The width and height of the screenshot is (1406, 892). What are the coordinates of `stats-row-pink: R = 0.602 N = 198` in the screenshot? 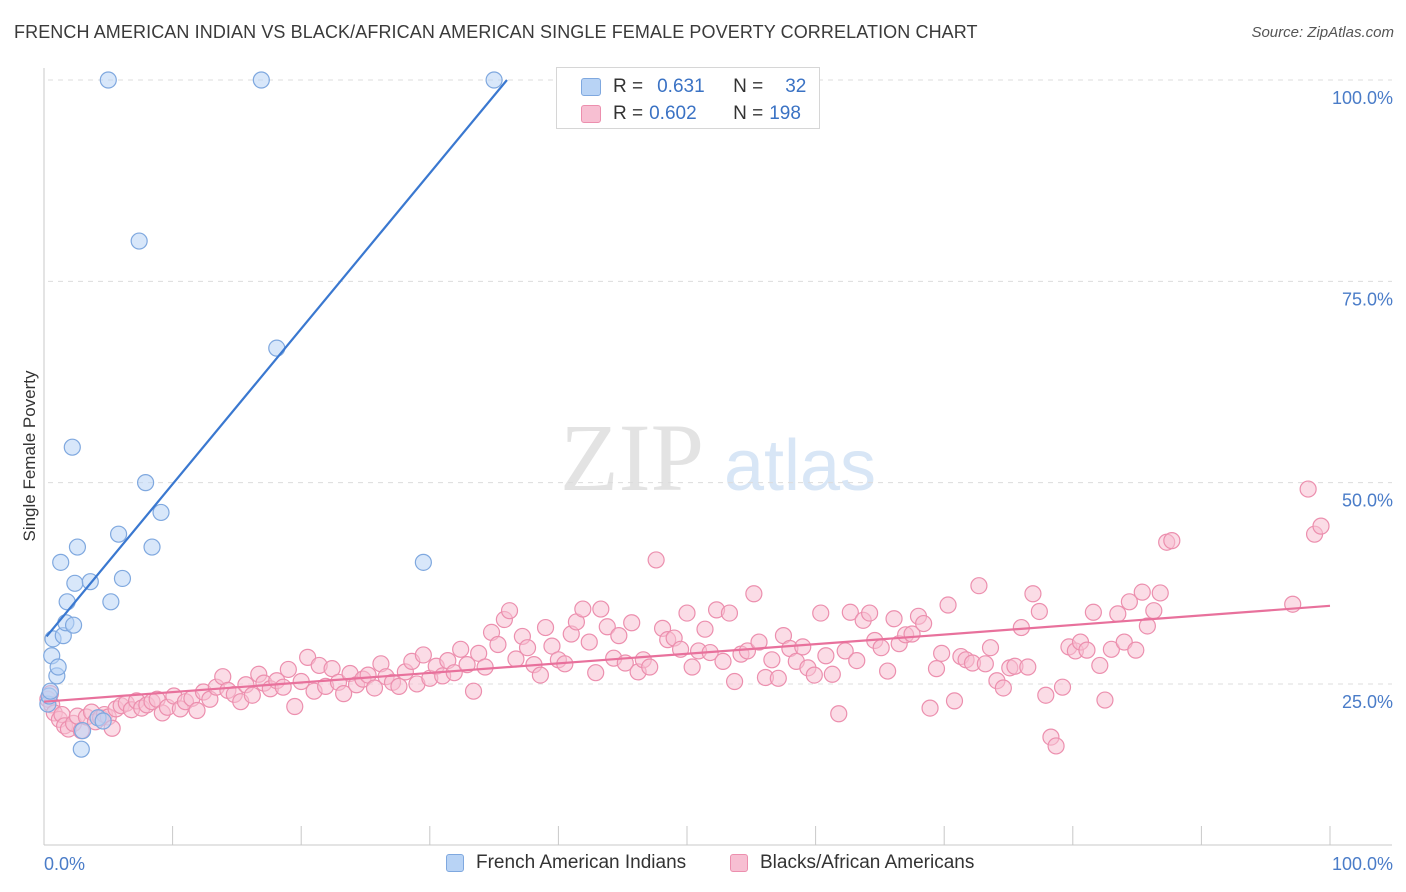 It's located at (691, 114).